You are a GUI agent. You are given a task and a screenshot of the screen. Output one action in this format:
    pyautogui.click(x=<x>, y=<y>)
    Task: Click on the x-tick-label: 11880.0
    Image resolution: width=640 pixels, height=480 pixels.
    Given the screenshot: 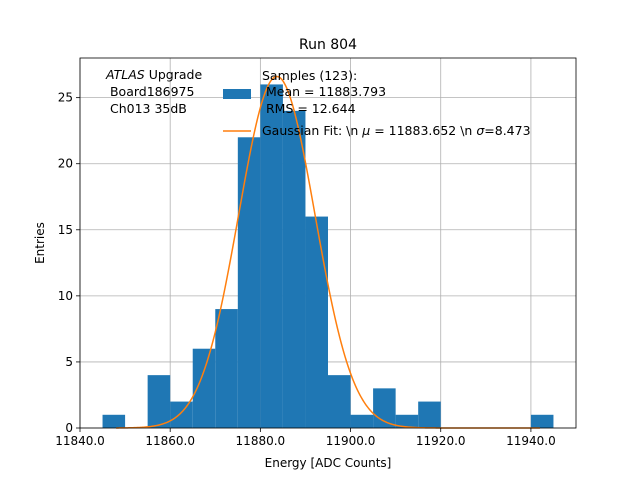 What is the action you would take?
    pyautogui.click(x=261, y=441)
    